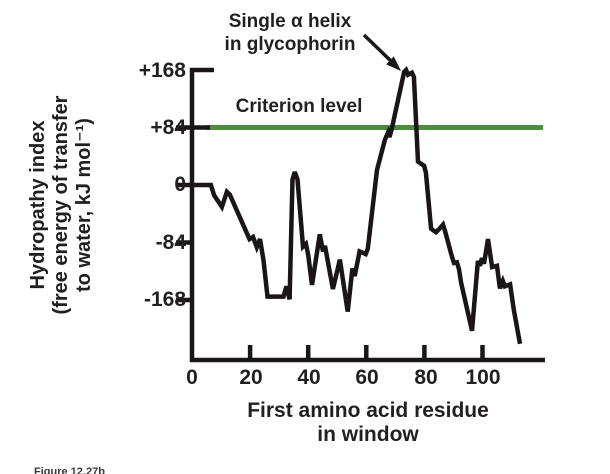 The width and height of the screenshot is (610, 474). What do you see at coordinates (192, 377) in the screenshot?
I see `x-tick-label: 0` at bounding box center [192, 377].